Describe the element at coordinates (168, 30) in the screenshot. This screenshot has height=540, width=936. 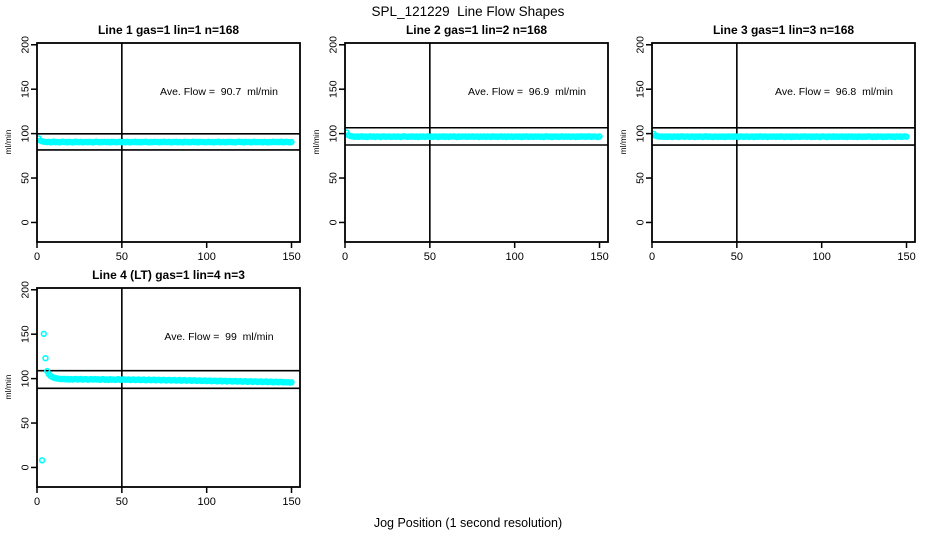
I see `panel-1-title: Line 1 gas=1 lin=1 n=168` at that location.